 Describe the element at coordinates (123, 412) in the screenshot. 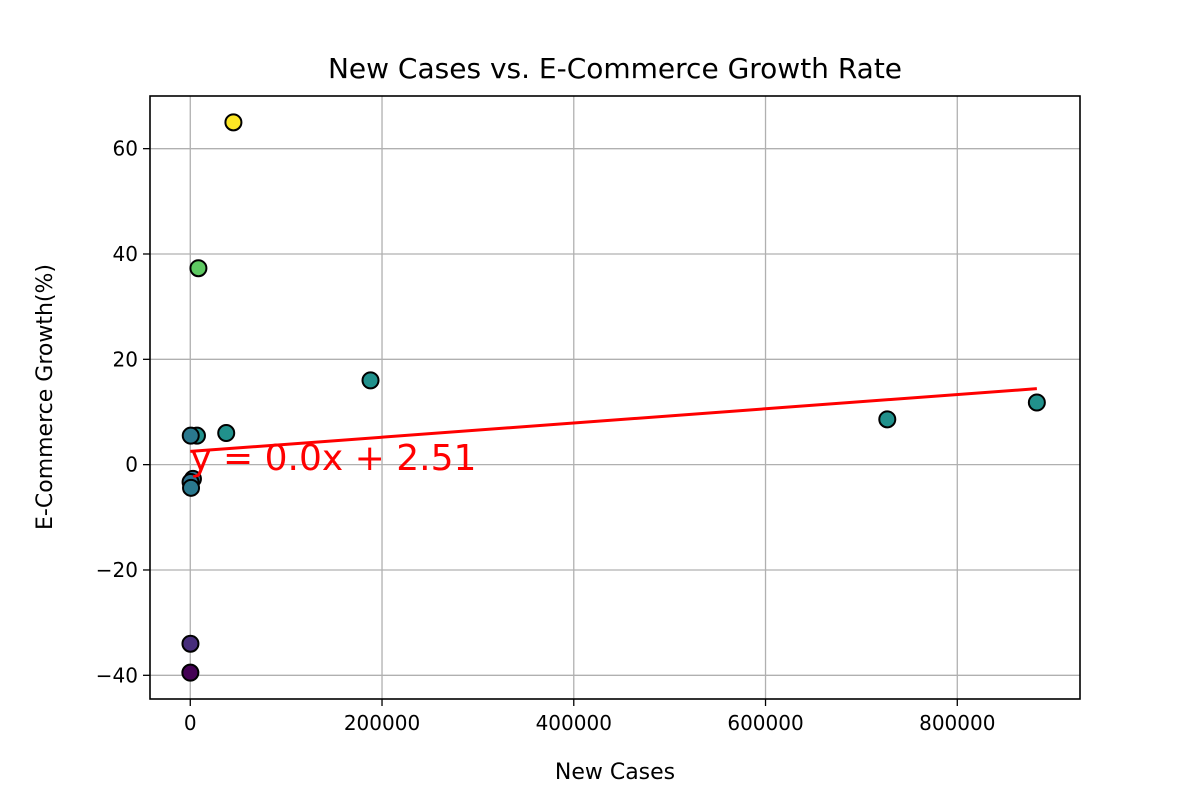

I see `y-axis-ticks: −40 −20 0 20 40 60` at that location.